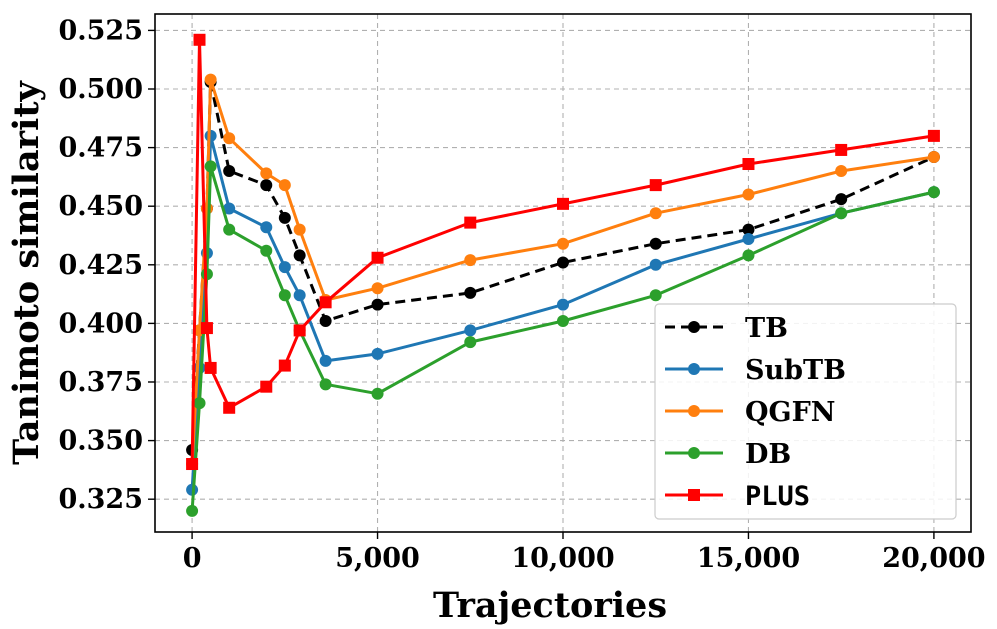 Image resolution: width=997 pixels, height=629 pixels. Describe the element at coordinates (933, 558) in the screenshot. I see `x-tick-label: 20,000` at that location.